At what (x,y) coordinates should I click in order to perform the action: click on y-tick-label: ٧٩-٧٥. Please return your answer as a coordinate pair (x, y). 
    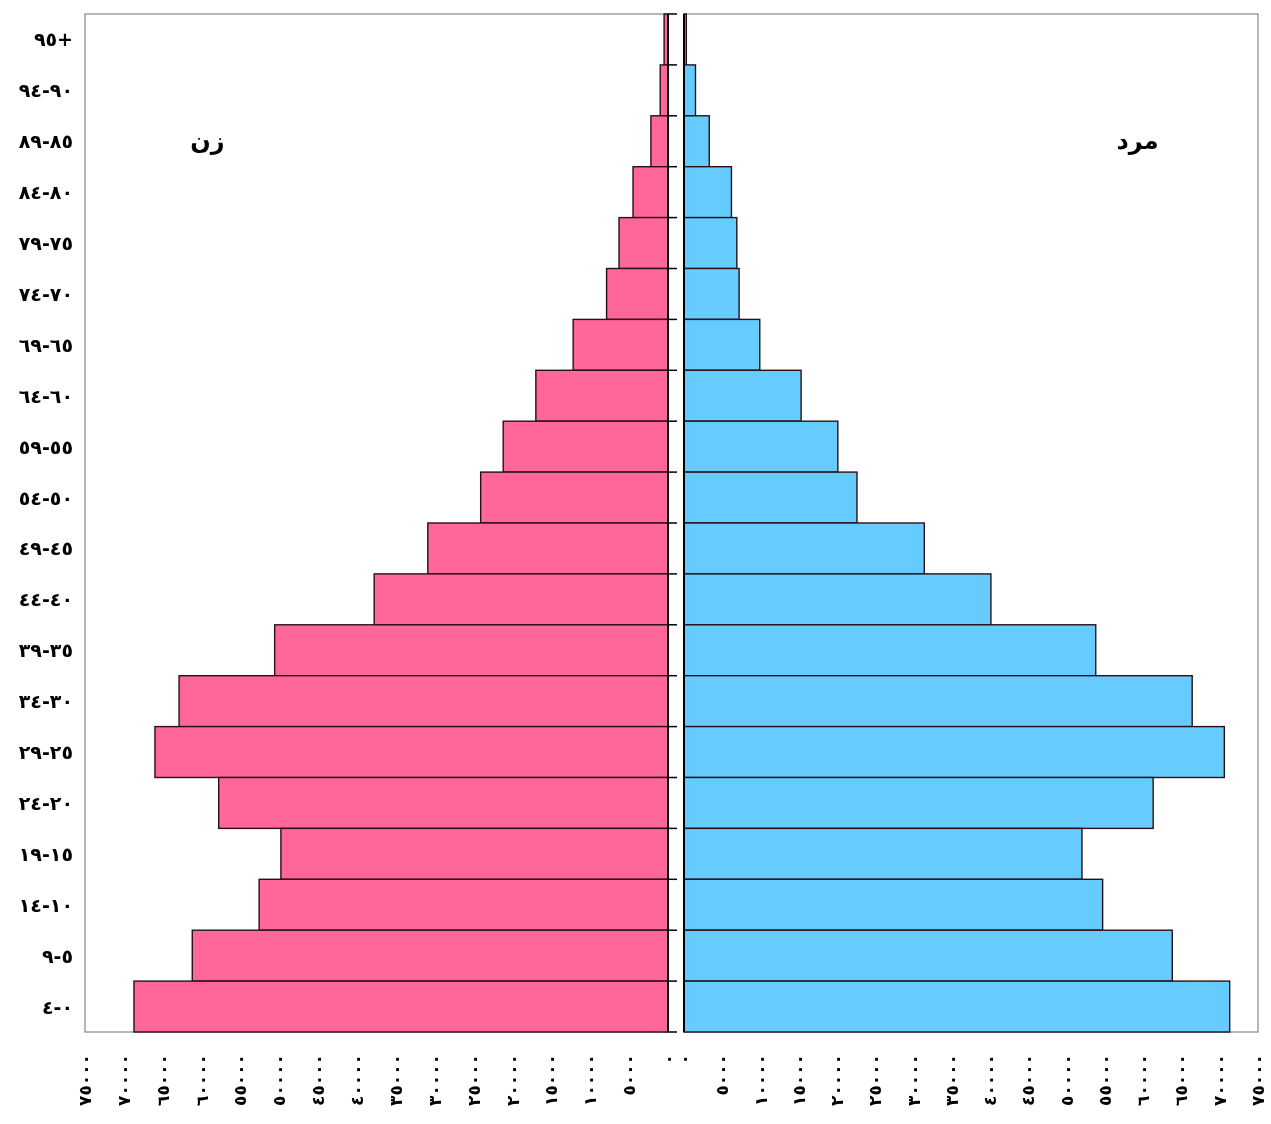
    Looking at the image, I should click on (45, 243).